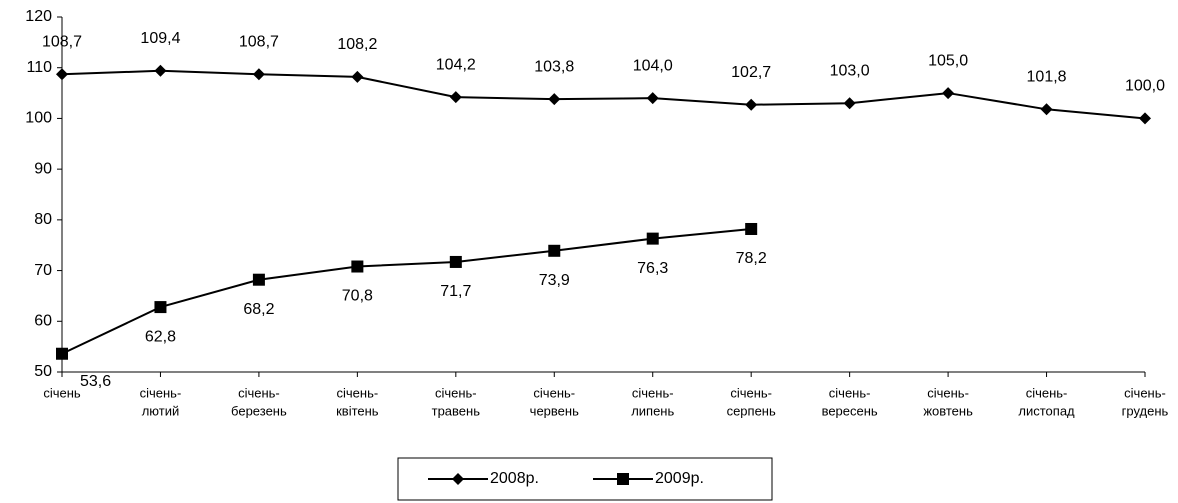  Describe the element at coordinates (679, 478) in the screenshot. I see `legend-label: 2009р.` at that location.